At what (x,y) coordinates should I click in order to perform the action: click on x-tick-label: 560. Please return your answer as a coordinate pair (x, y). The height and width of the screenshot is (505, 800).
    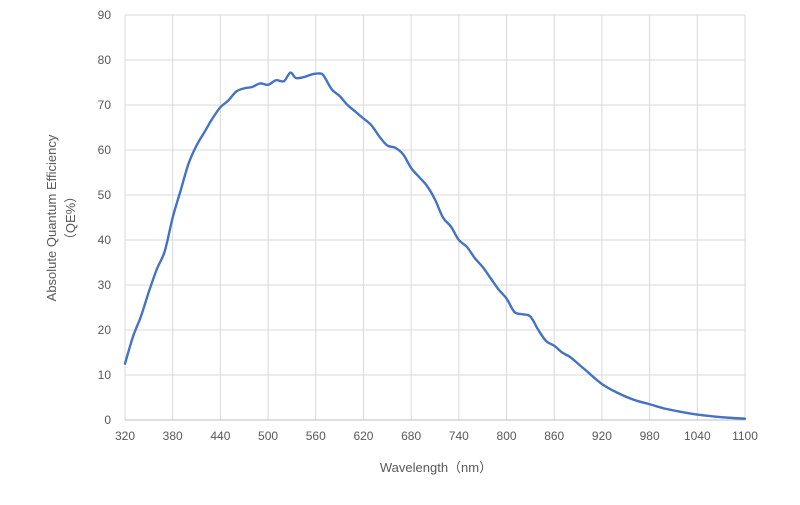
    Looking at the image, I should click on (316, 436).